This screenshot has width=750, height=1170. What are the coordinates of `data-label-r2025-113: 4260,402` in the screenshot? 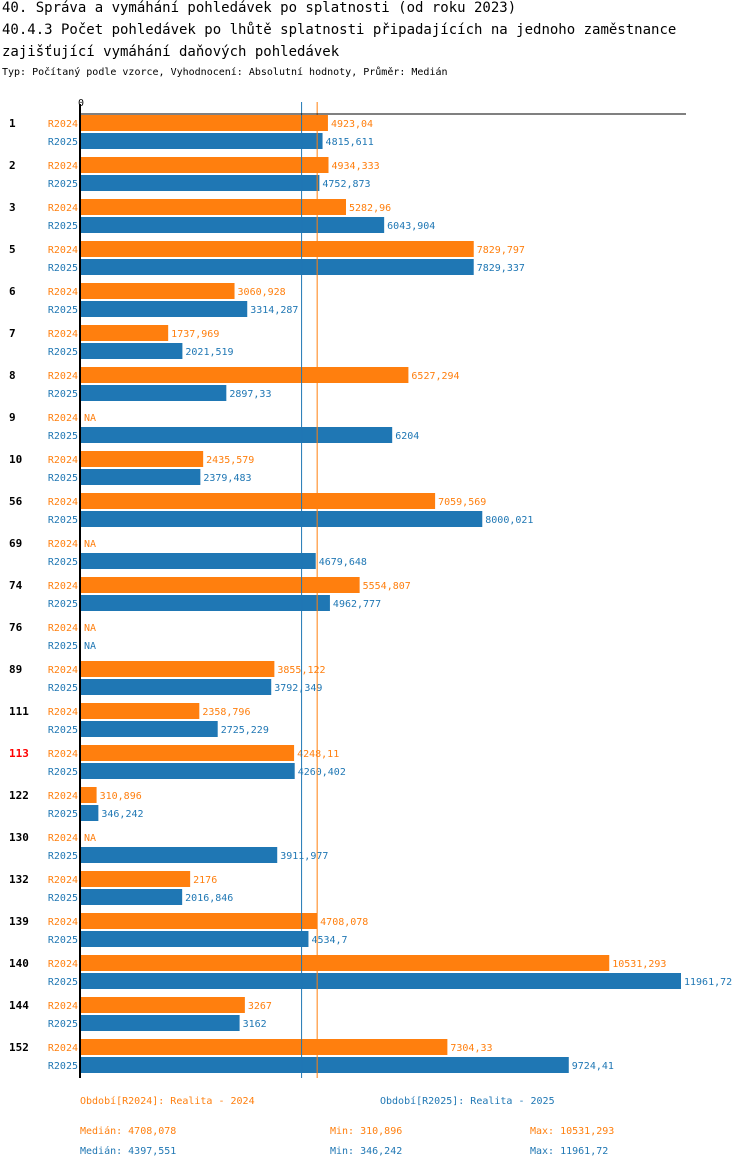 It's located at (322, 772).